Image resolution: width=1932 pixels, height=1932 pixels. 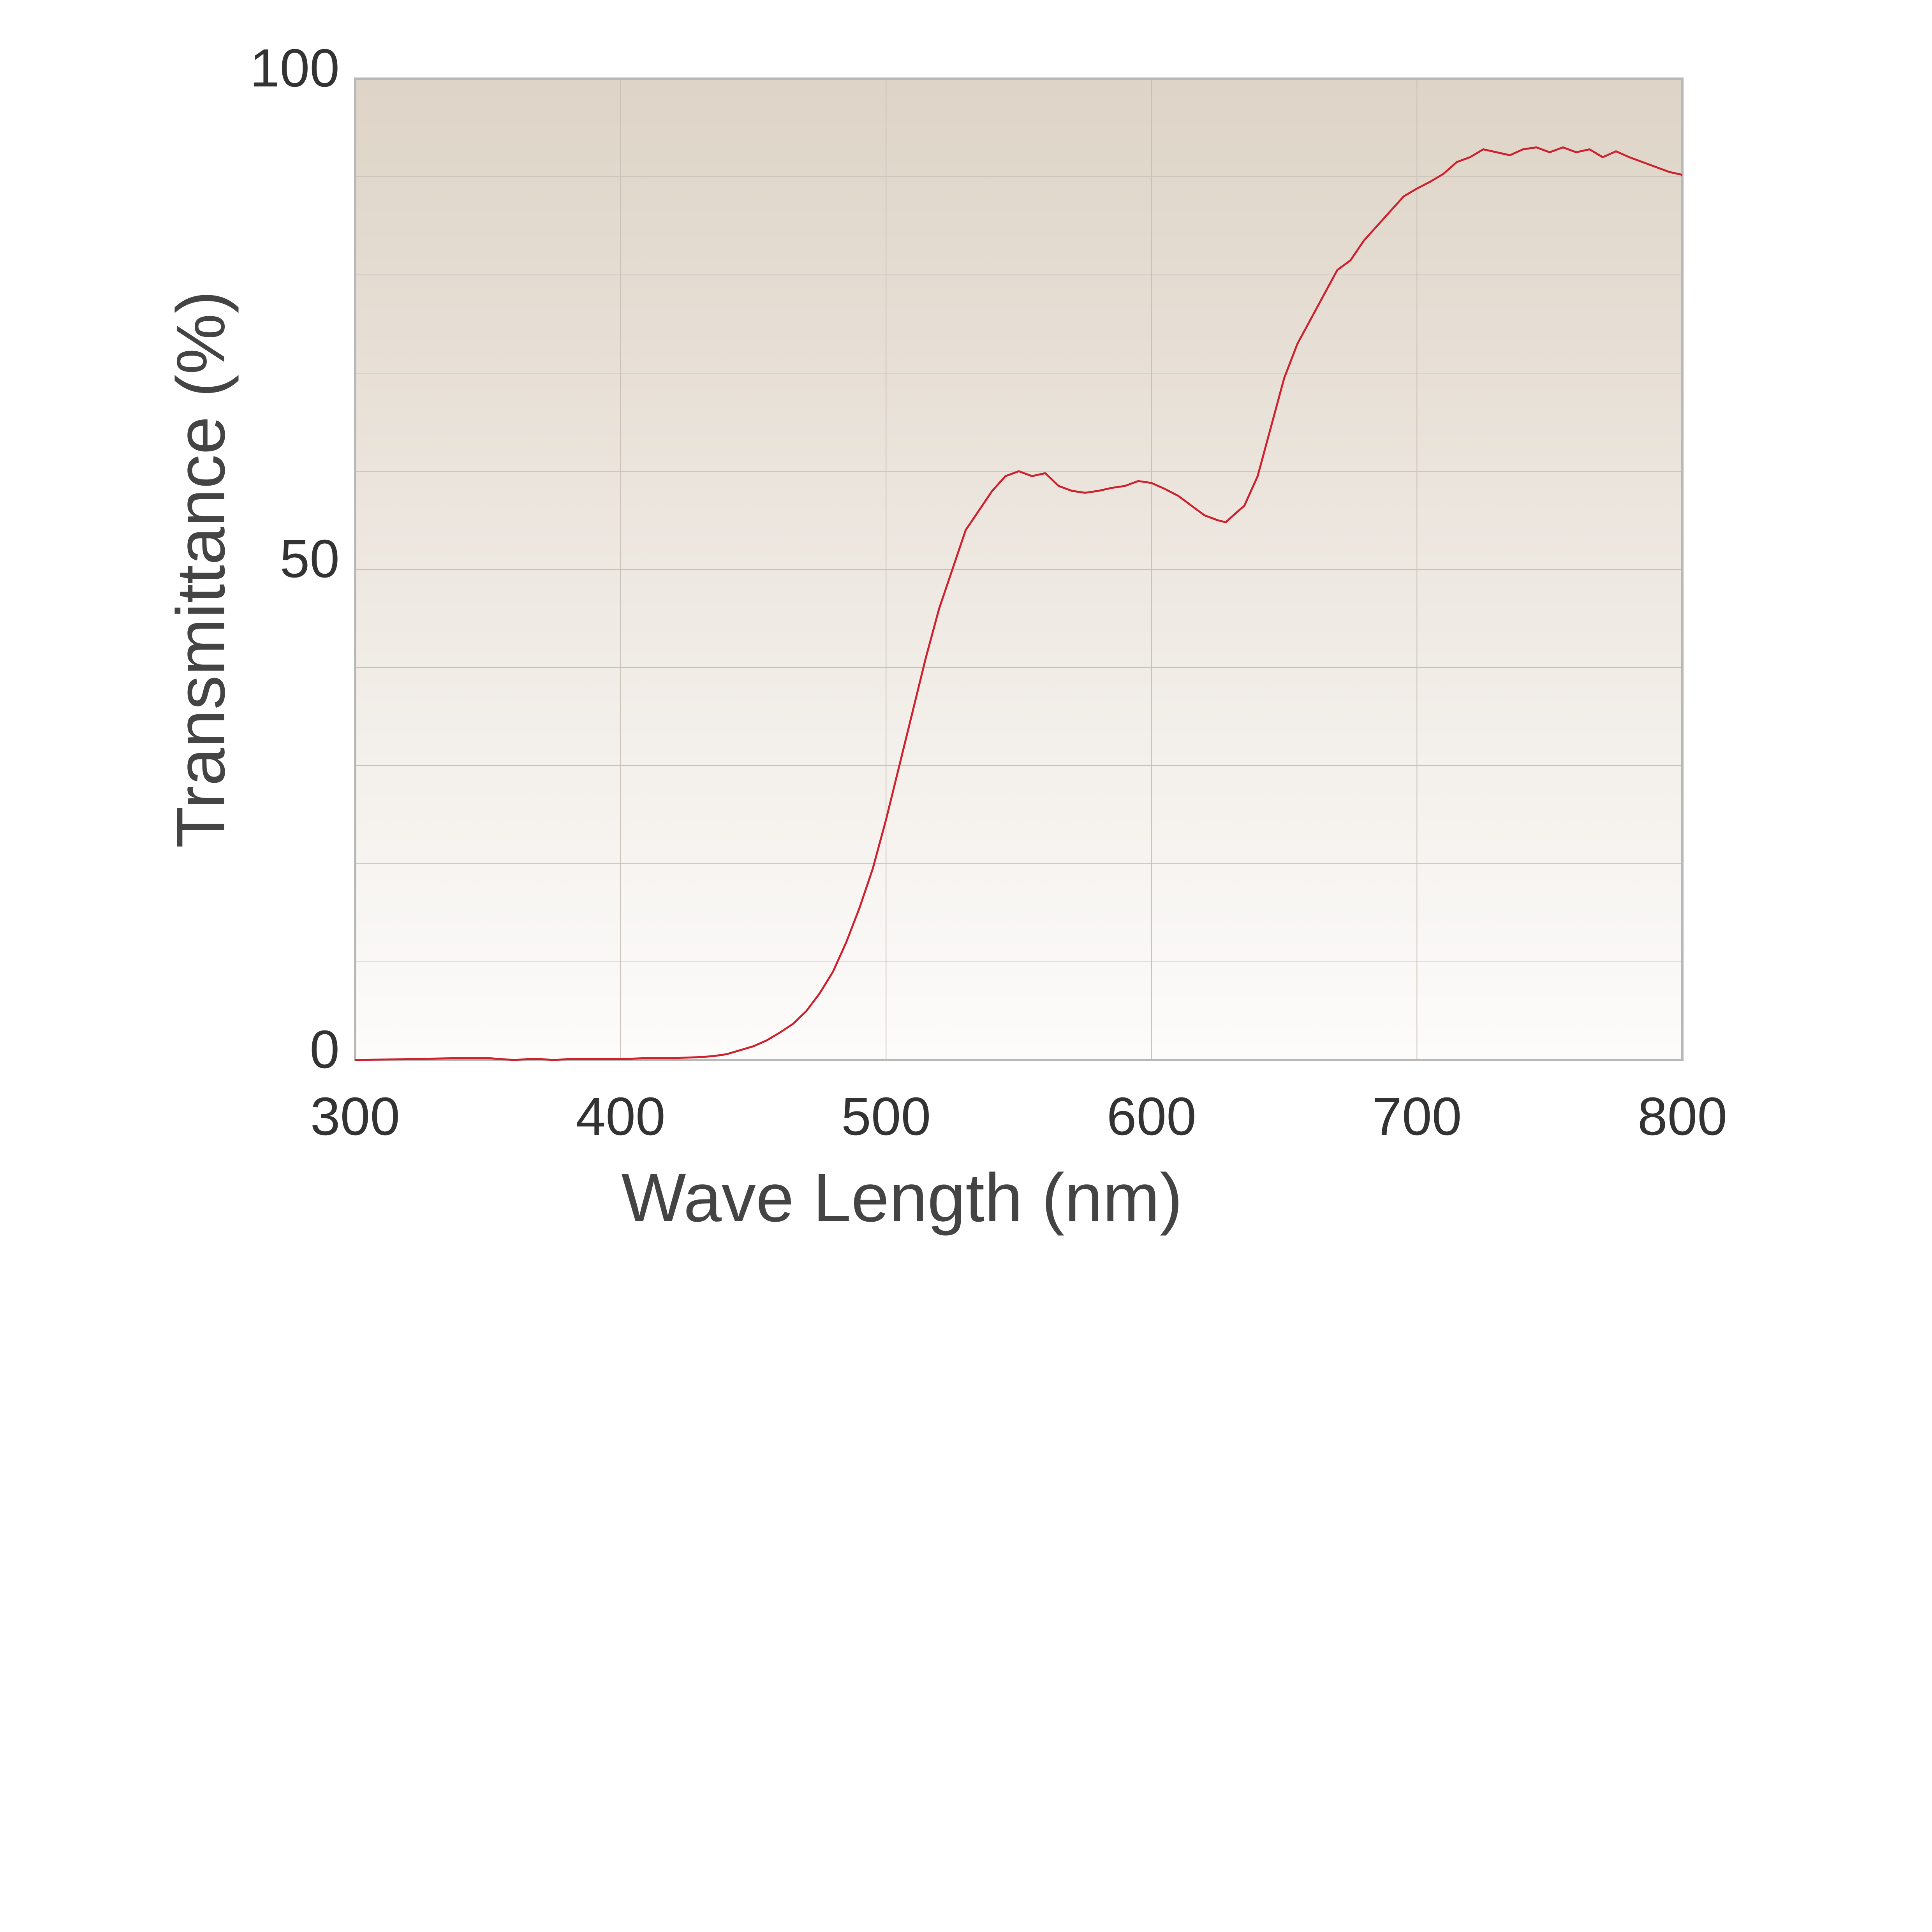 I want to click on x-tick-label: 600, so click(x=1151, y=1117).